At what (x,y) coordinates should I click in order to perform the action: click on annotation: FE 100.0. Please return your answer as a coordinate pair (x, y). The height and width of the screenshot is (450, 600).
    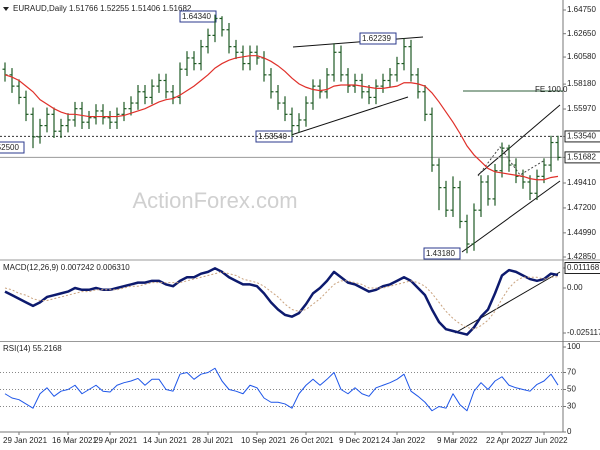
    Looking at the image, I should click on (551, 89).